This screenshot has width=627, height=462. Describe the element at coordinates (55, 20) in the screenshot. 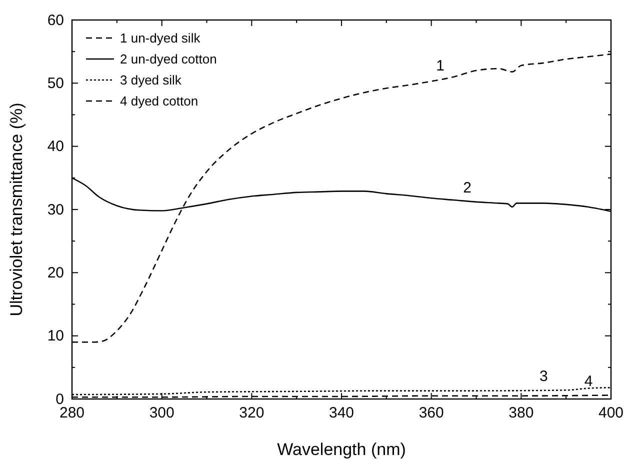

I see `y-tick-label: 60` at that location.